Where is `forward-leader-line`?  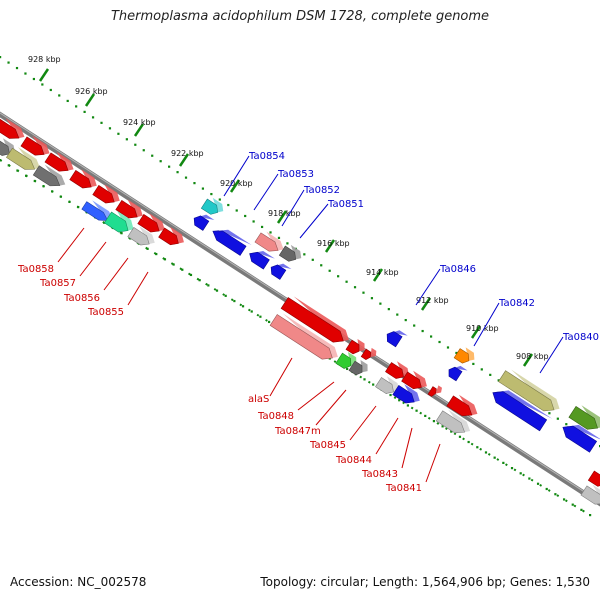 forward-leader-line is located at coordinates (236, 176).